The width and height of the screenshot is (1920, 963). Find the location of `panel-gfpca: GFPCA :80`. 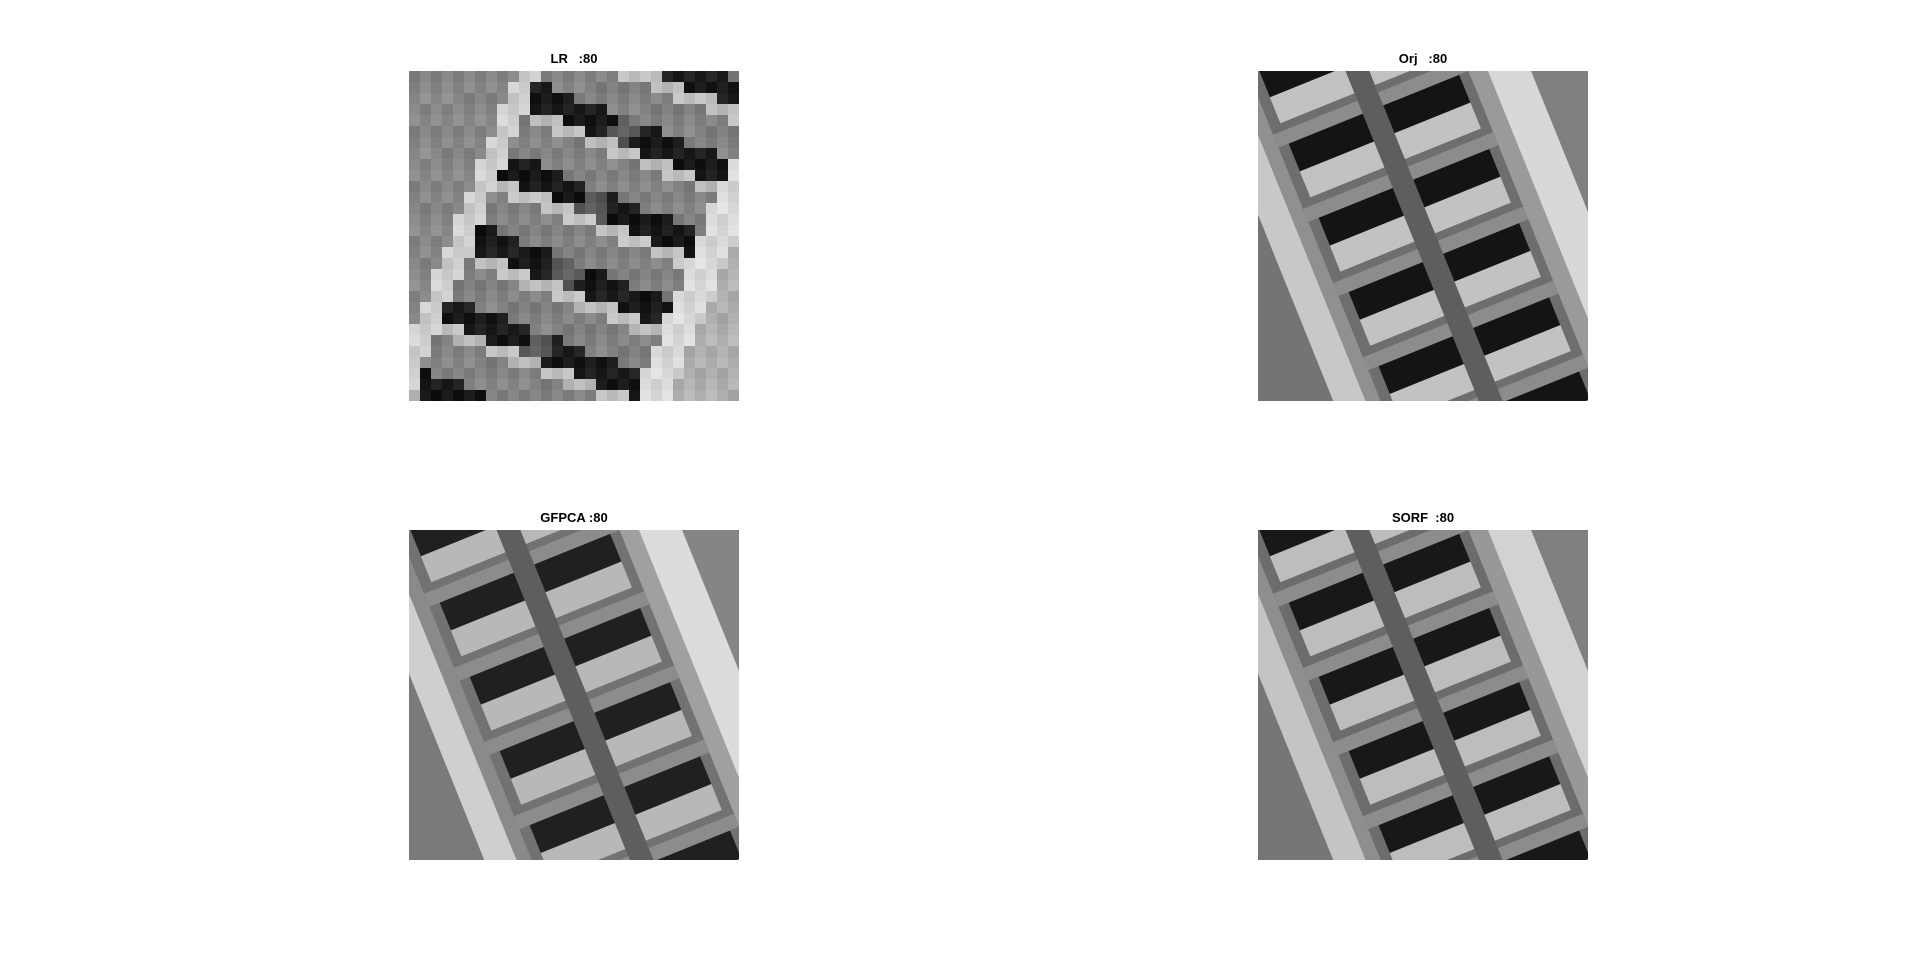

panel-gfpca: GFPCA :80 is located at coordinates (574, 685).